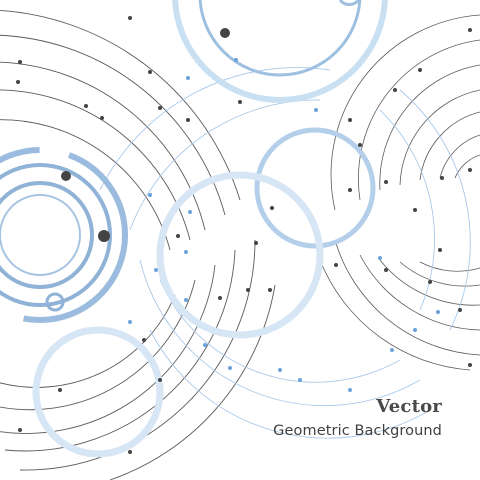 The height and width of the screenshot is (480, 480). I want to click on caption-block: Vector Geometric Background, so click(357, 418).